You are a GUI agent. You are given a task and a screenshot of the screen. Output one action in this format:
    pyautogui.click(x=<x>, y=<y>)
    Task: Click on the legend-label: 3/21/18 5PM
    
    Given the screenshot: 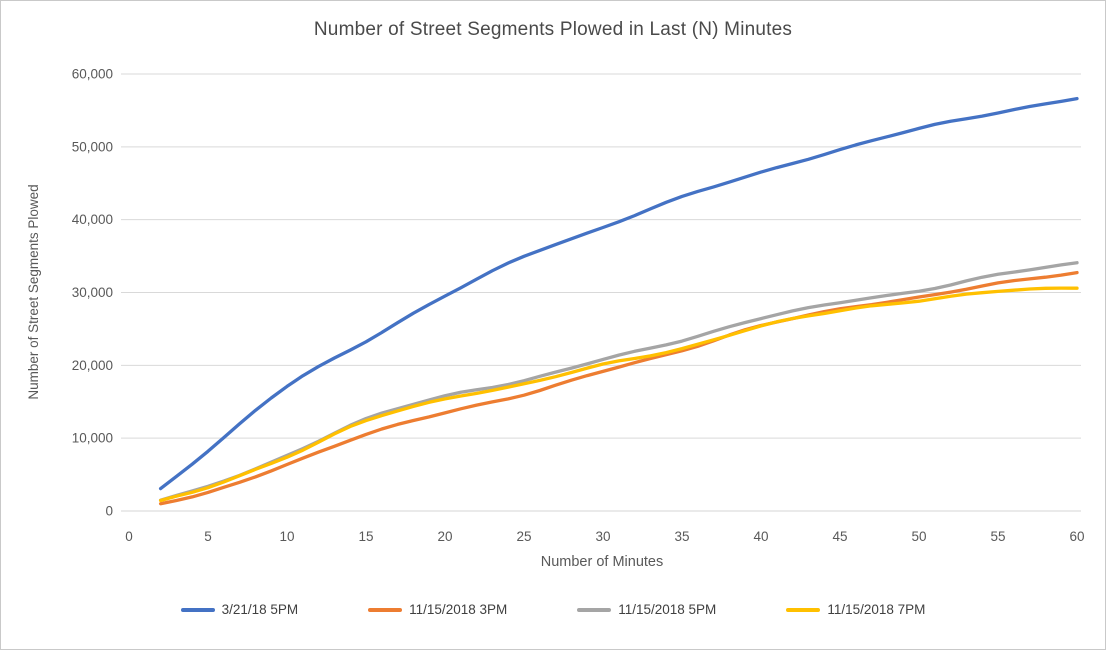 What is the action you would take?
    pyautogui.click(x=260, y=609)
    